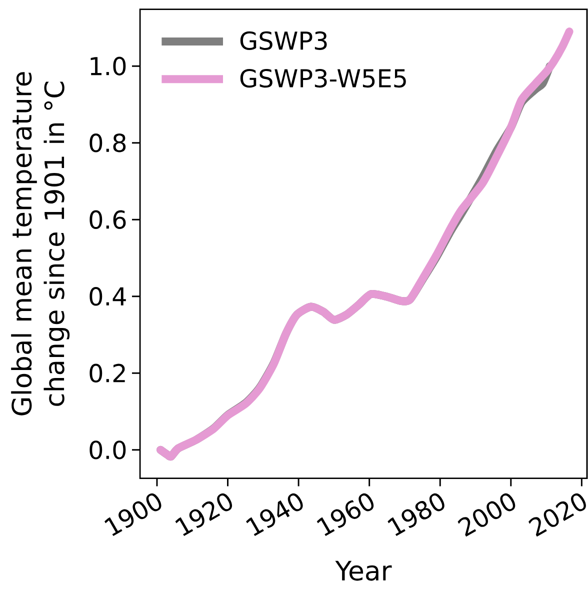  Describe the element at coordinates (108, 296) in the screenshot. I see `y-tick-label: 0.4` at that location.